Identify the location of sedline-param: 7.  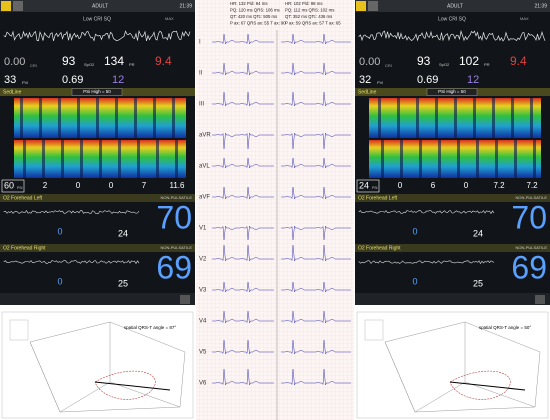
(144, 185).